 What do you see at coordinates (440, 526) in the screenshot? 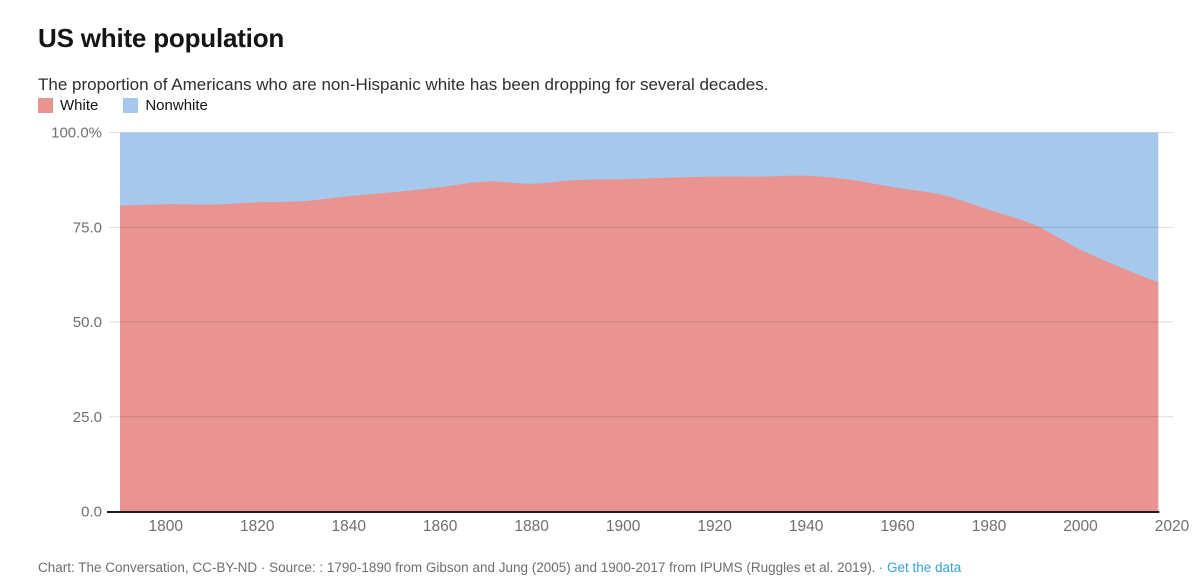
I see `x-tick-label: 1860` at bounding box center [440, 526].